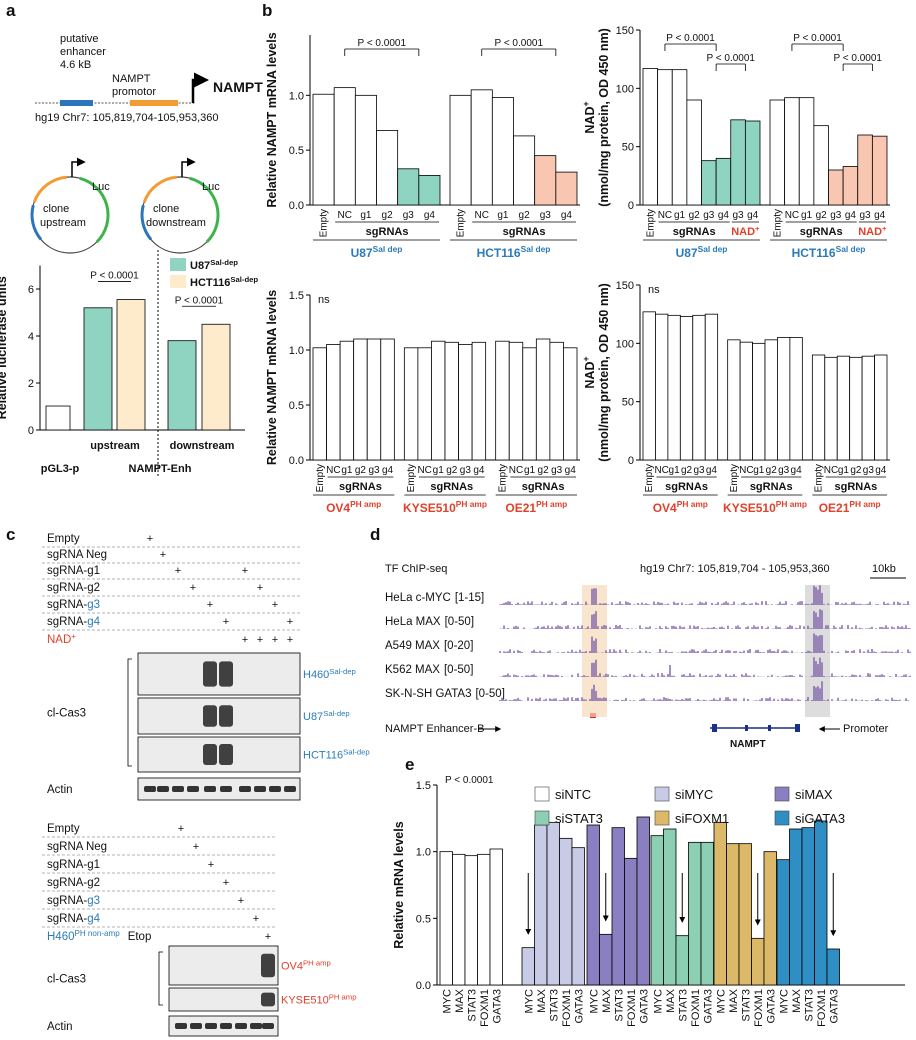 The height and width of the screenshot is (1040, 916). I want to click on text-part: sgRNA-g1, so click(73, 571).